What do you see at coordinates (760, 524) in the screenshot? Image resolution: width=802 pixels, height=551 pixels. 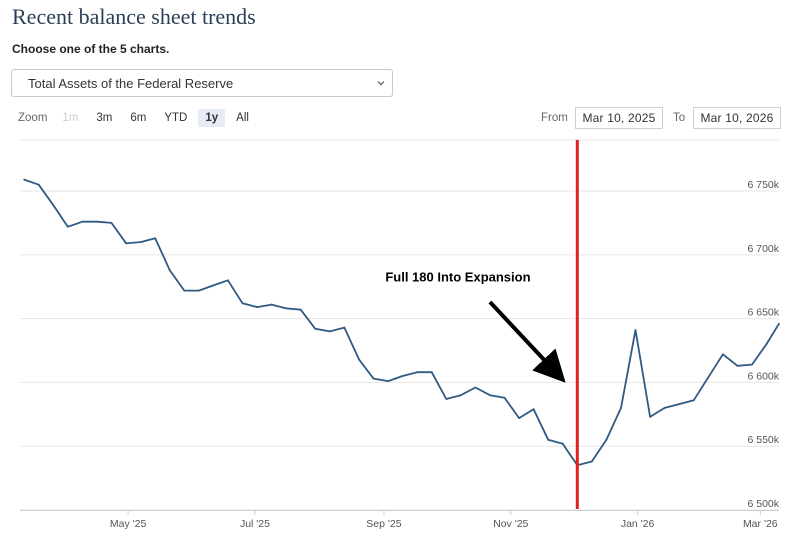 I see `x-tick-label: Mar '26` at bounding box center [760, 524].